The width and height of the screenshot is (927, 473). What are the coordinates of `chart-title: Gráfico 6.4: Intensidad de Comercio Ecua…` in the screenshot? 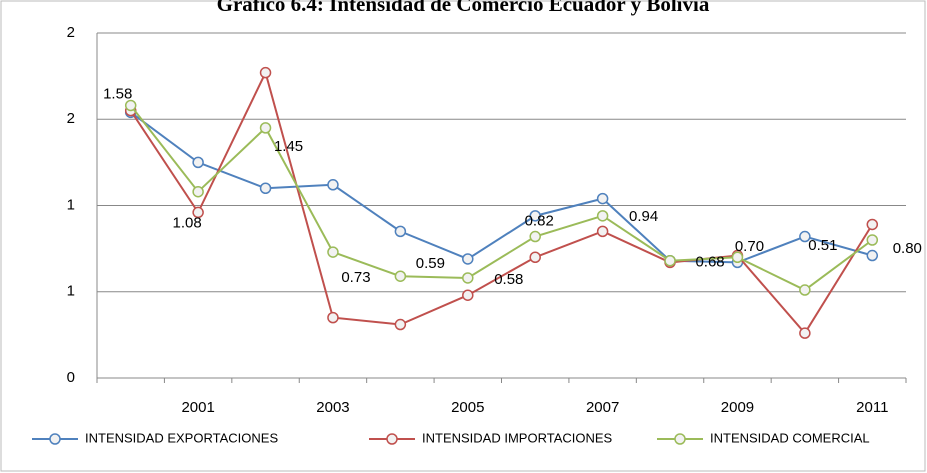 It's located at (463, 8).